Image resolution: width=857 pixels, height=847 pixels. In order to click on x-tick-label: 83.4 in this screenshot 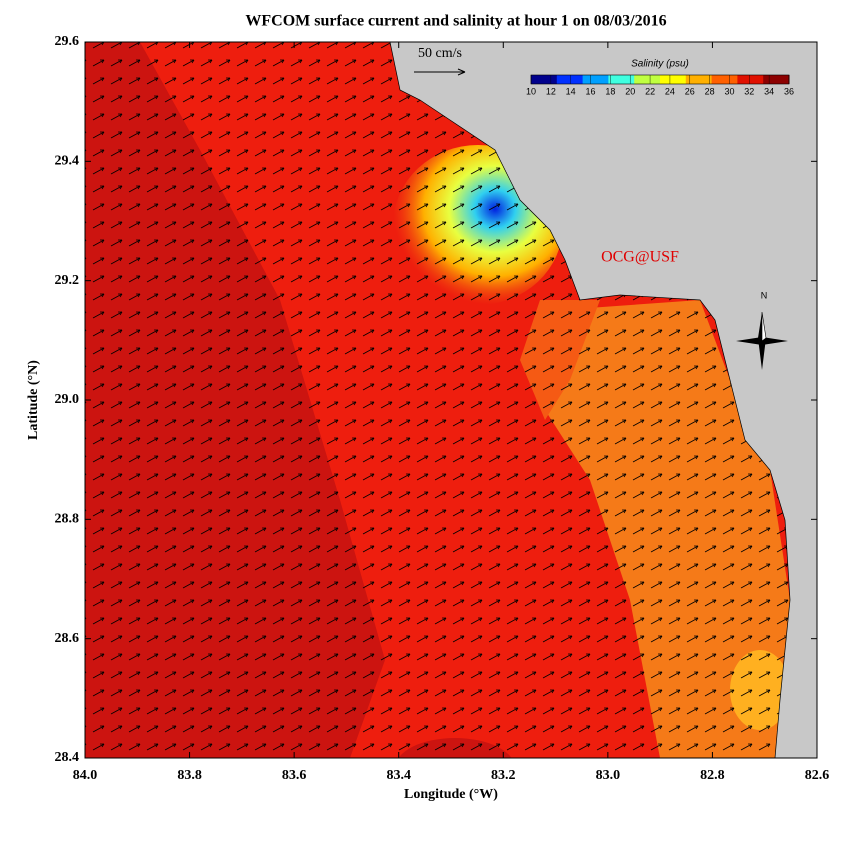, I will do `click(398, 775)`.